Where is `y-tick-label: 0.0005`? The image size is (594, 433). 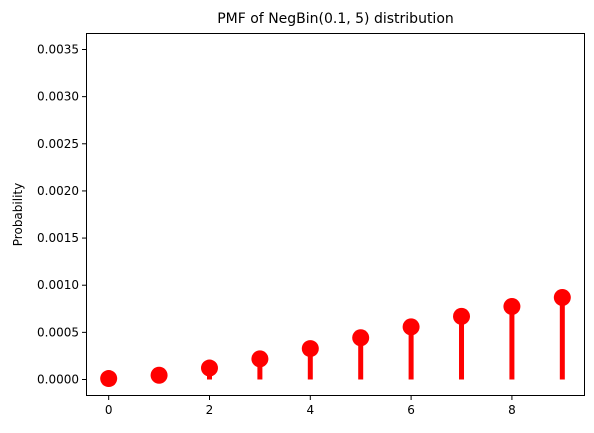
y-tick-label: 0.0005 is located at coordinates (58, 332).